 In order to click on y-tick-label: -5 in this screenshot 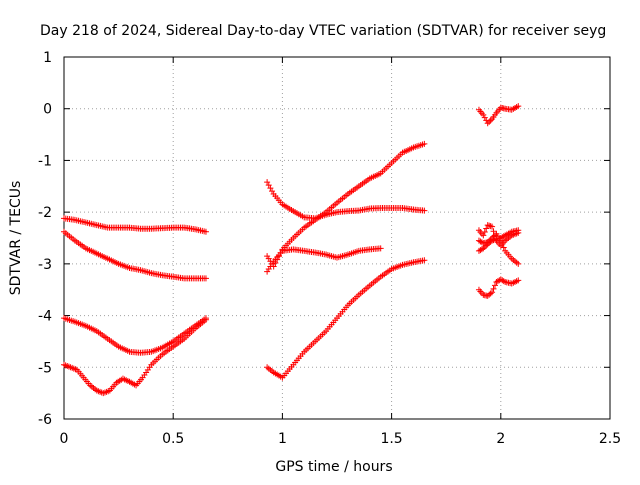, I will do `click(45, 368)`.